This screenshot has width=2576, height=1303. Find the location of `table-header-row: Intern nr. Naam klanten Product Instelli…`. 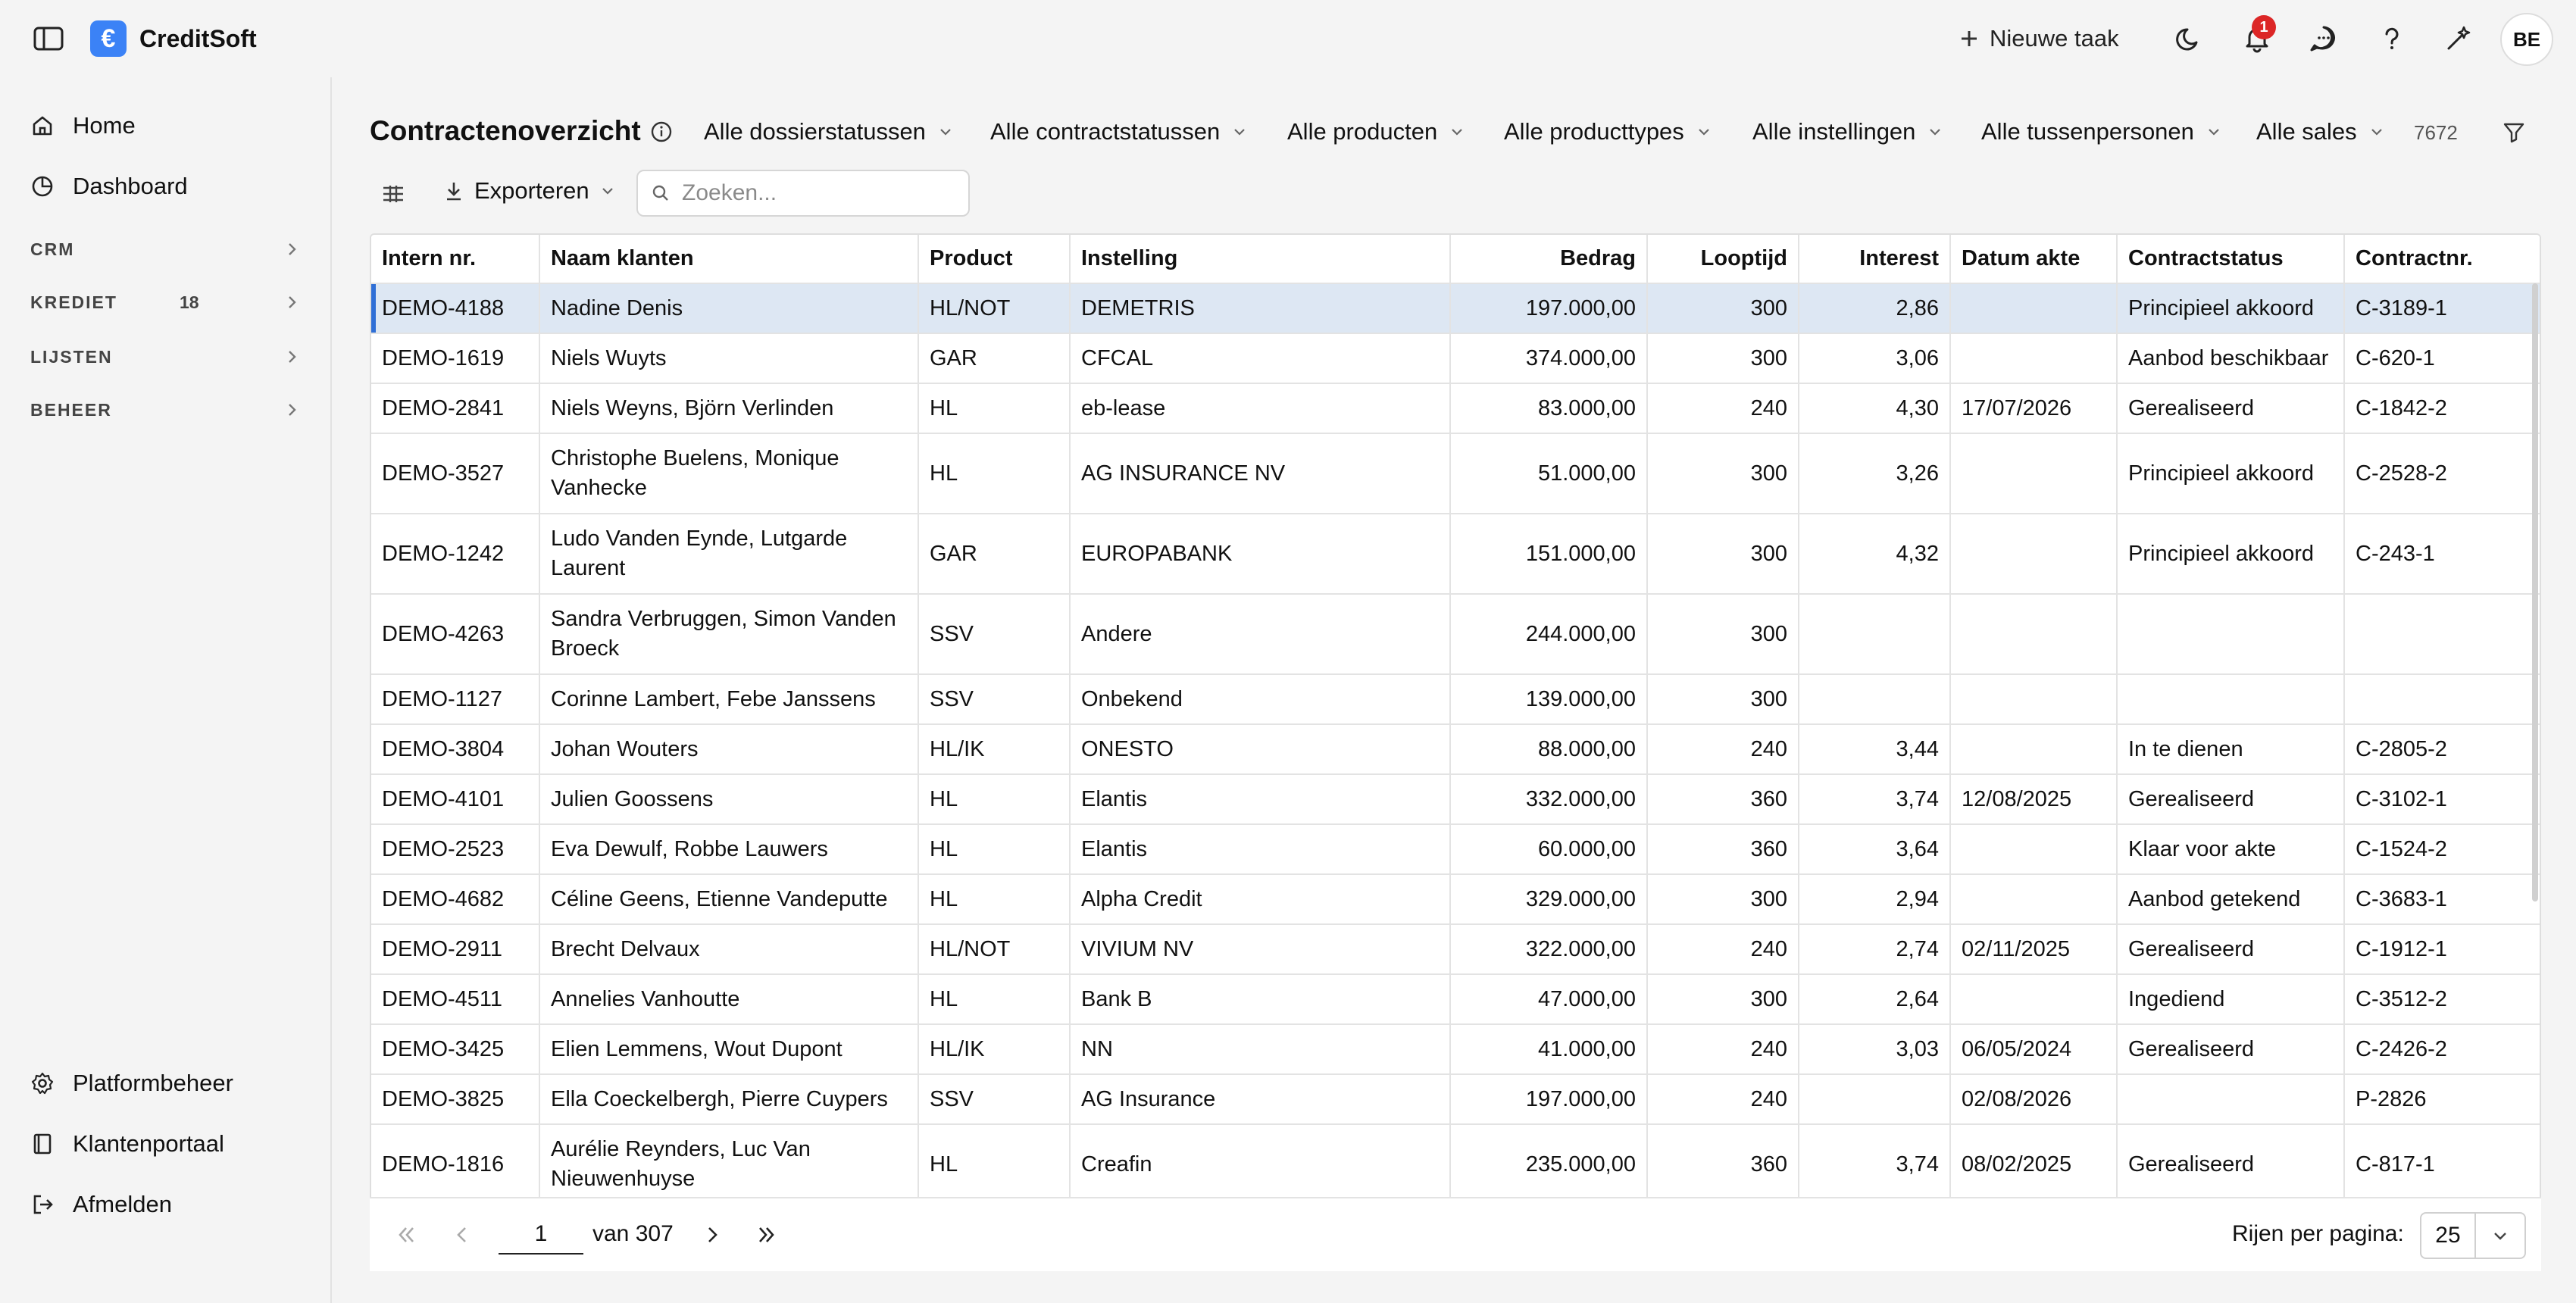

table-header-row: Intern nr. Naam klanten Product Instelli… is located at coordinates (1456, 259).